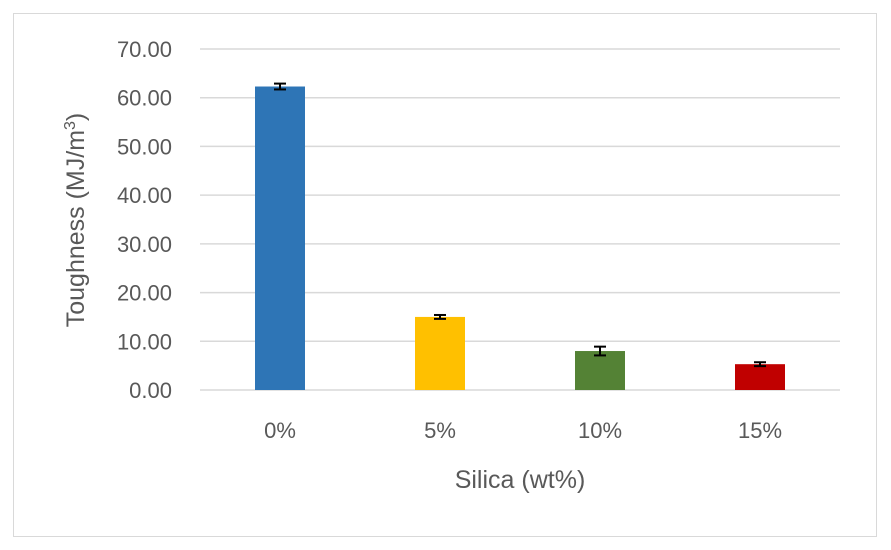 The image size is (891, 550). I want to click on y-tick-label: 30.00, so click(144, 244).